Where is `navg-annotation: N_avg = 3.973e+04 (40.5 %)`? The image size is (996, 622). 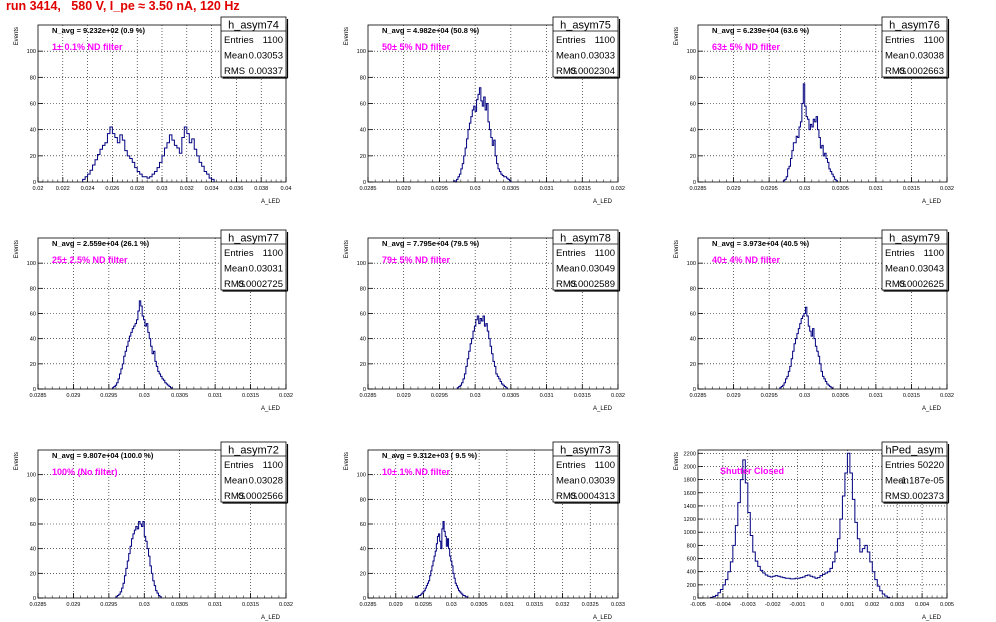
navg-annotation: N_avg = 3.973e+04 (40.5 %) is located at coordinates (761, 243).